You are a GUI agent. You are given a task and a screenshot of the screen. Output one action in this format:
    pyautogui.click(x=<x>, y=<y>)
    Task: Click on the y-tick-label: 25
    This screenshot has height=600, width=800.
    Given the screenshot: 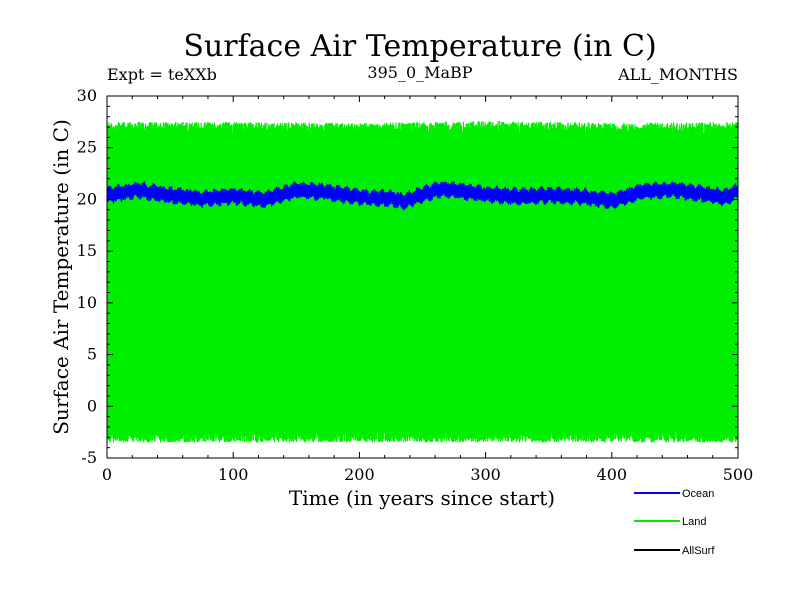 What is the action you would take?
    pyautogui.click(x=87, y=147)
    